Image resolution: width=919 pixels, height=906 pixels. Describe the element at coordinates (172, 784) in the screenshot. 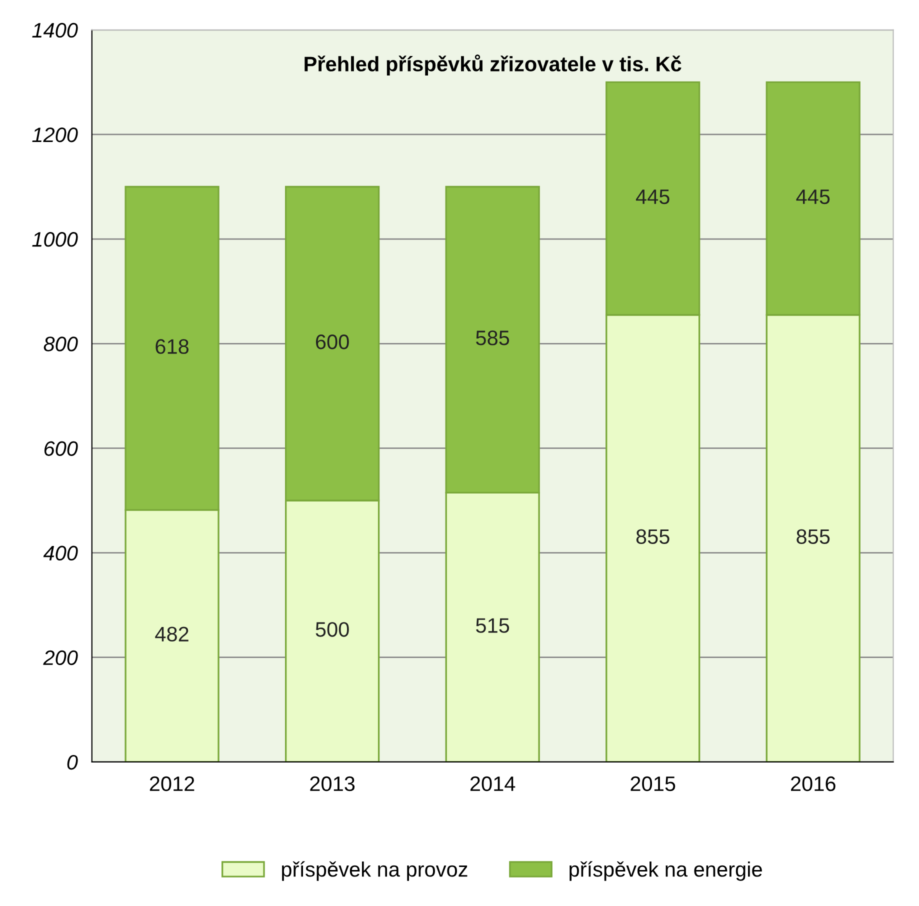

I see `x-tick-label: 2012` at that location.